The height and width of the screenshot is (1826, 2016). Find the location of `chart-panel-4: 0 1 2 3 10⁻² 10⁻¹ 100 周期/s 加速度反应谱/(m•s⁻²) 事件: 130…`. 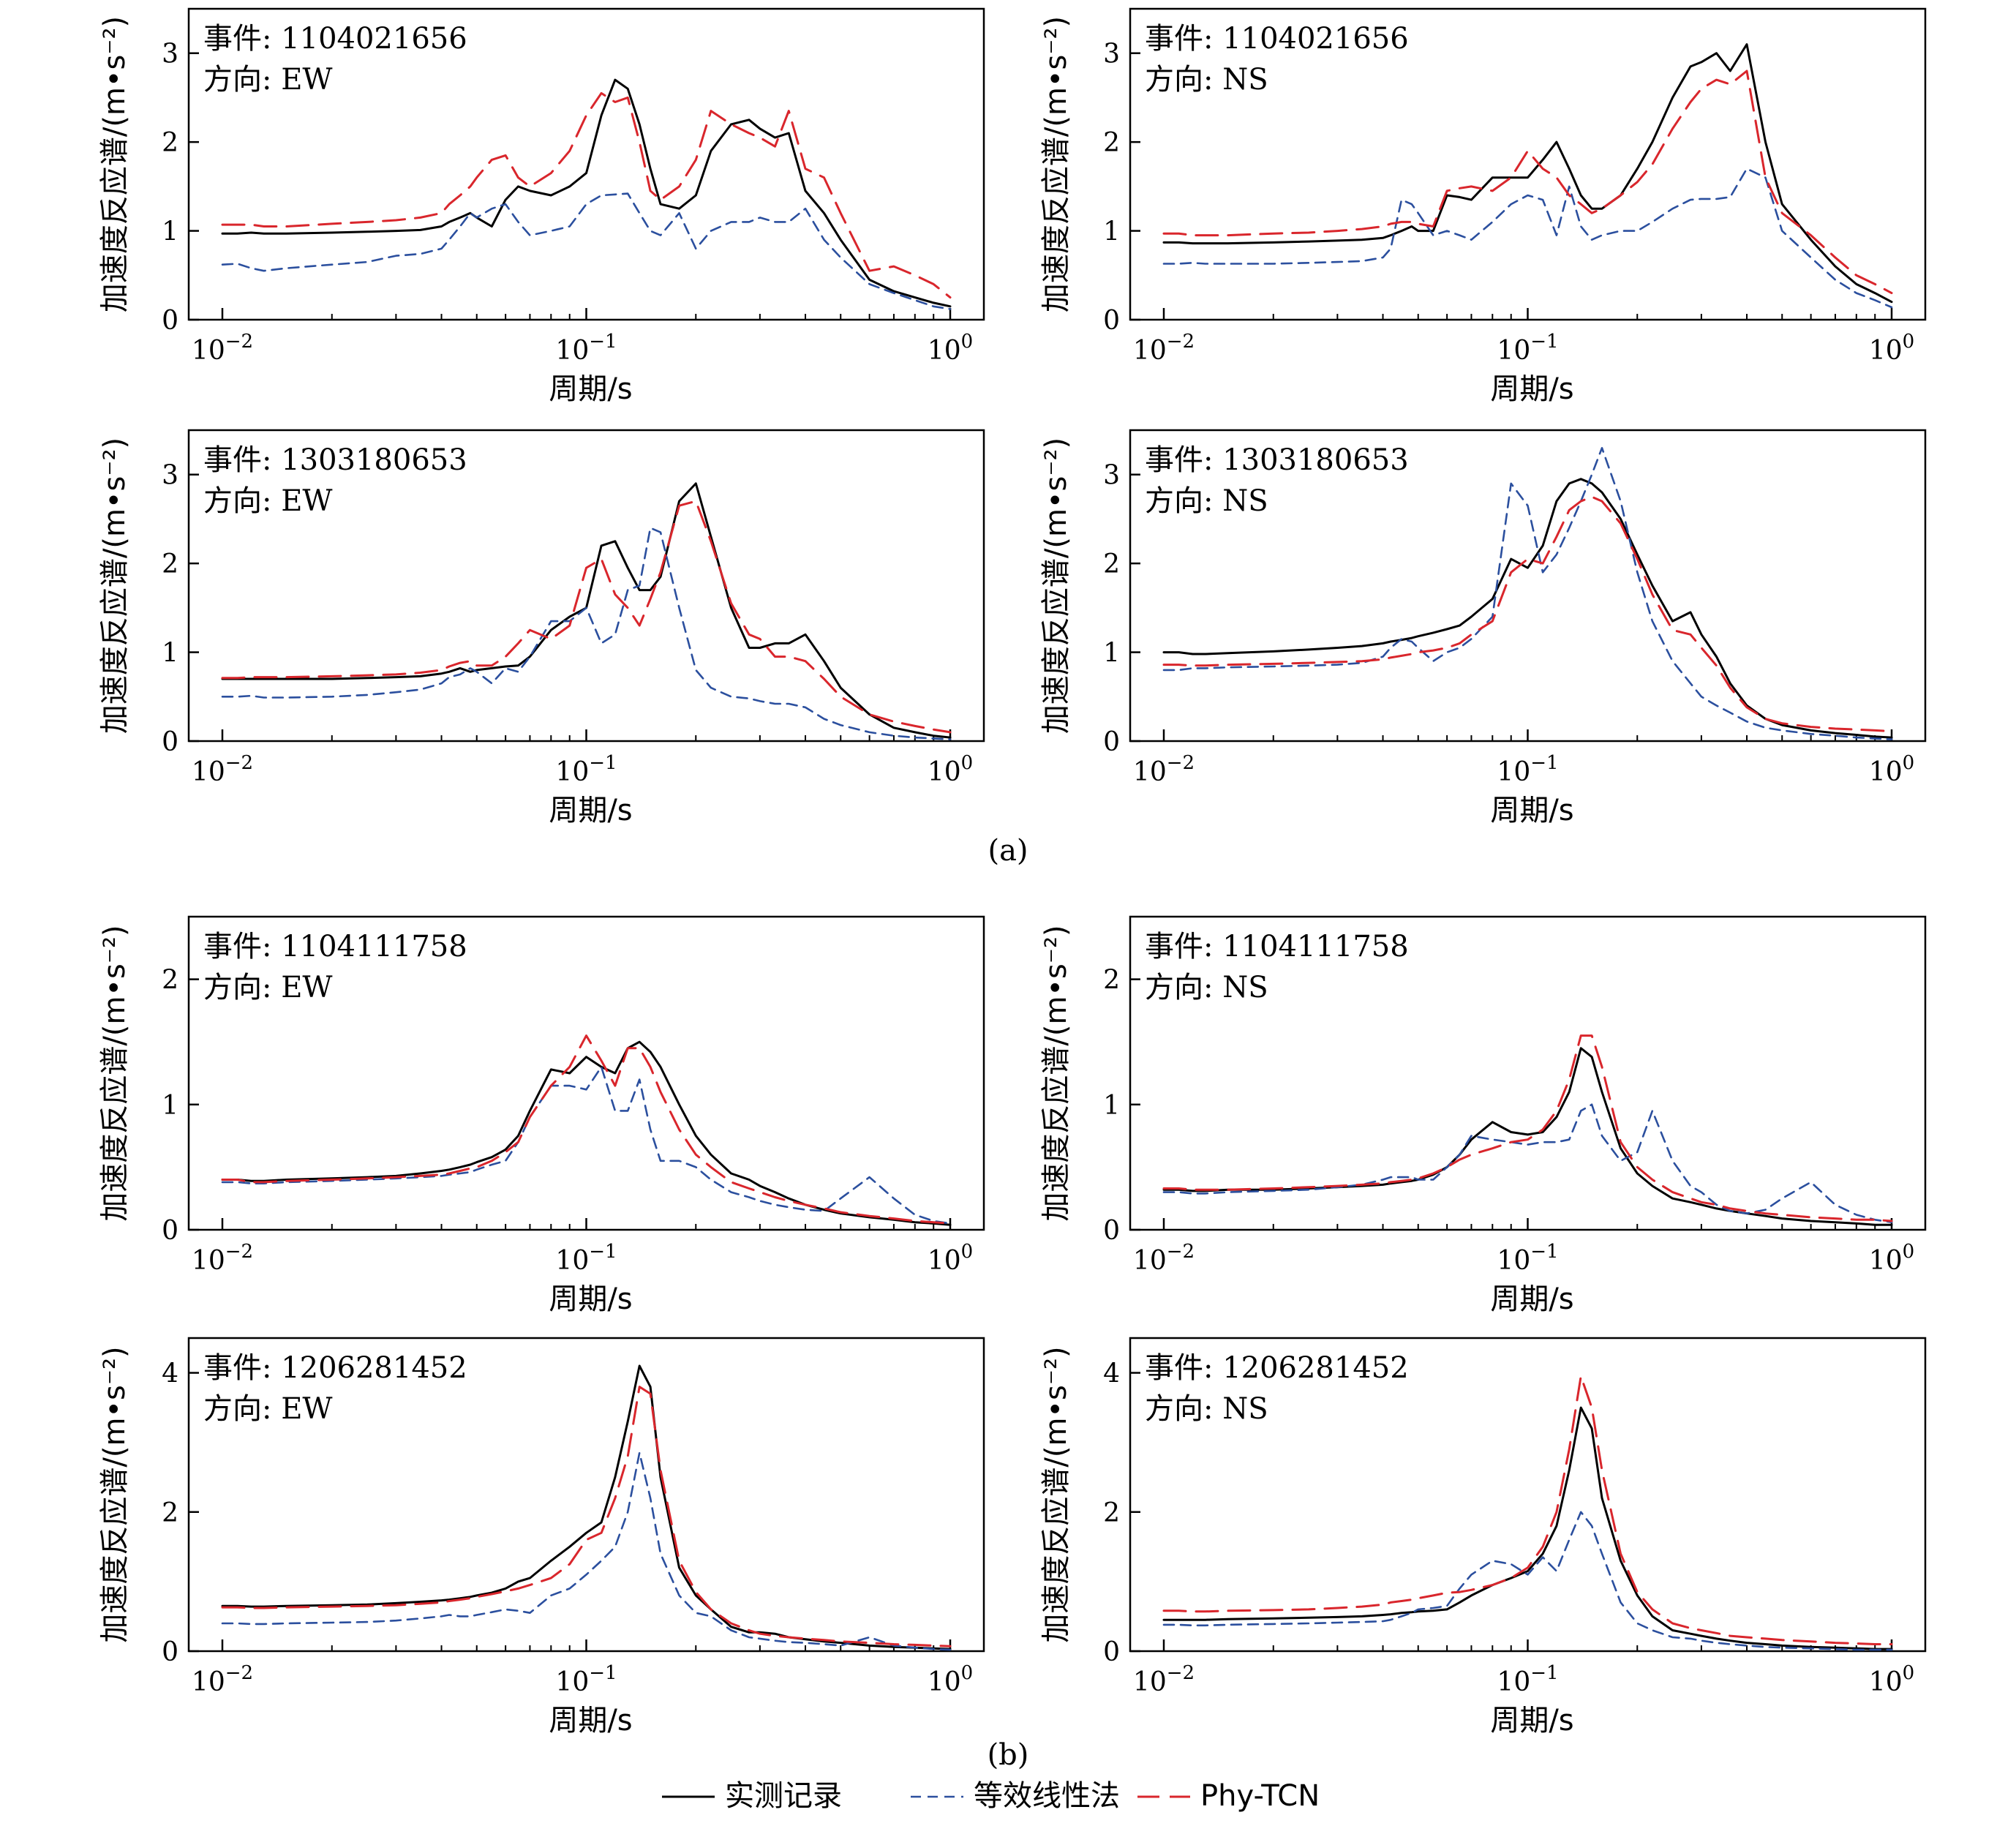

chart-panel-4: 0 1 2 3 10⁻² 10⁻¹ 100 周期/s 加速度反应谱/(m•s⁻²) 事件: 130… is located at coordinates (1483, 628).